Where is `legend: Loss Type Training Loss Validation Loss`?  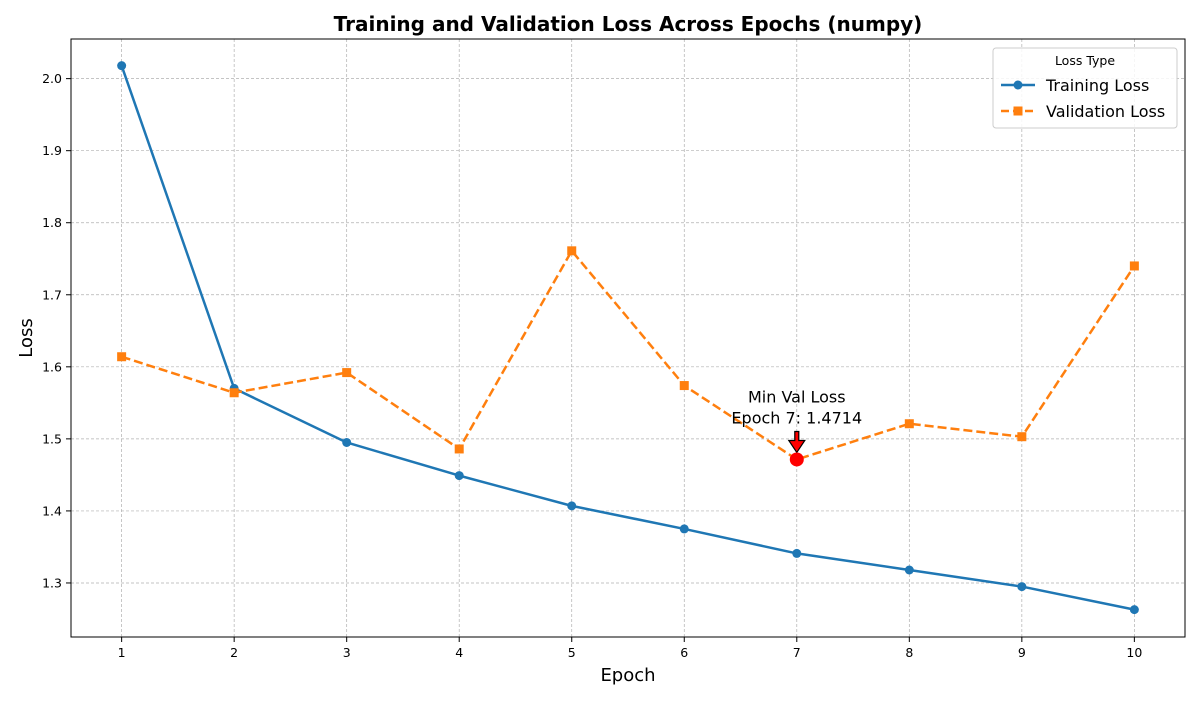 legend: Loss Type Training Loss Validation Loss is located at coordinates (1085, 88).